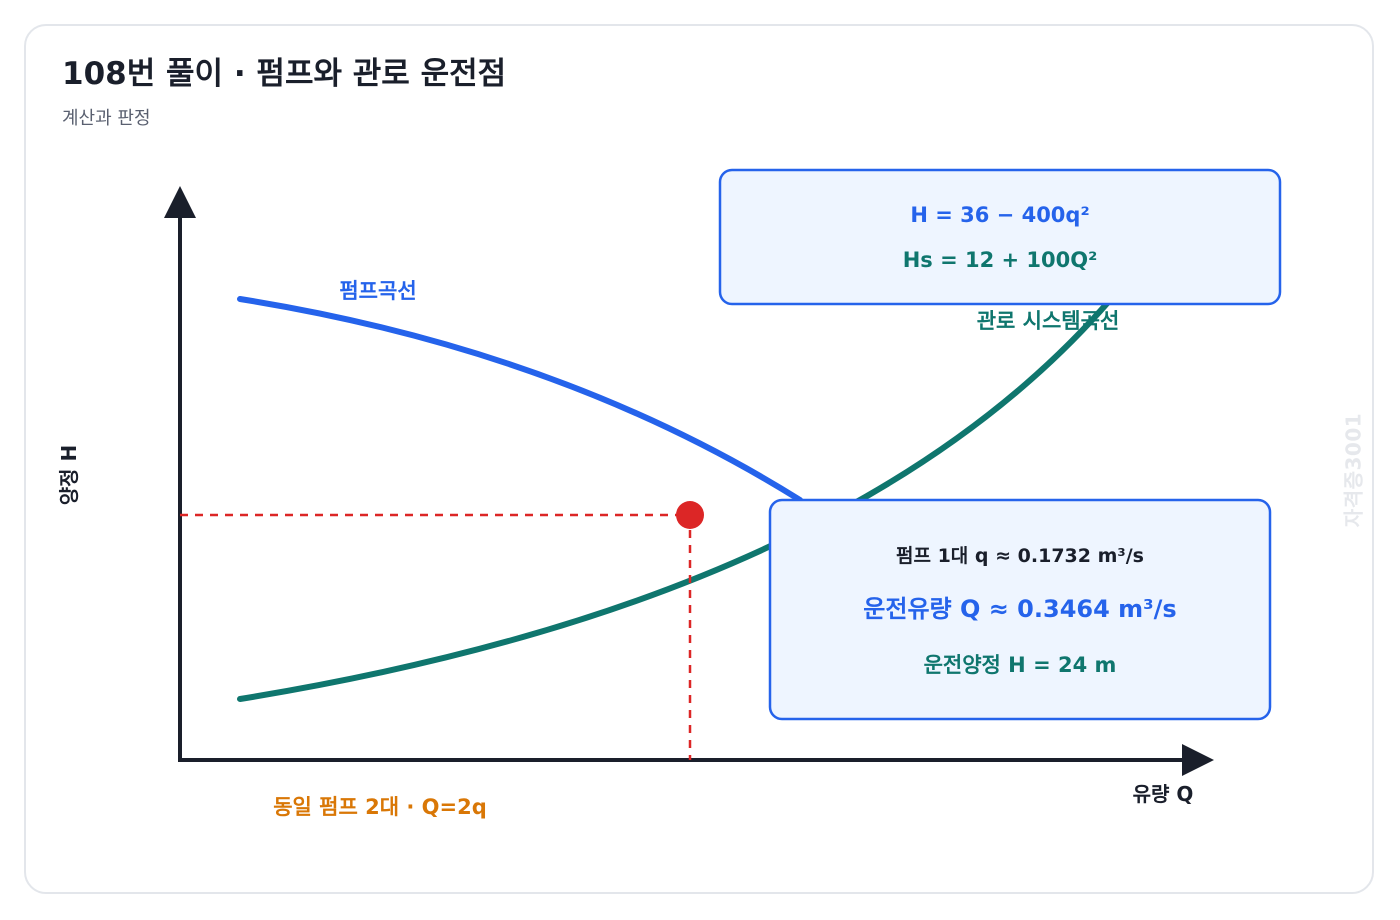  I want to click on x-axis-label: 유량 Q, so click(1163, 794).